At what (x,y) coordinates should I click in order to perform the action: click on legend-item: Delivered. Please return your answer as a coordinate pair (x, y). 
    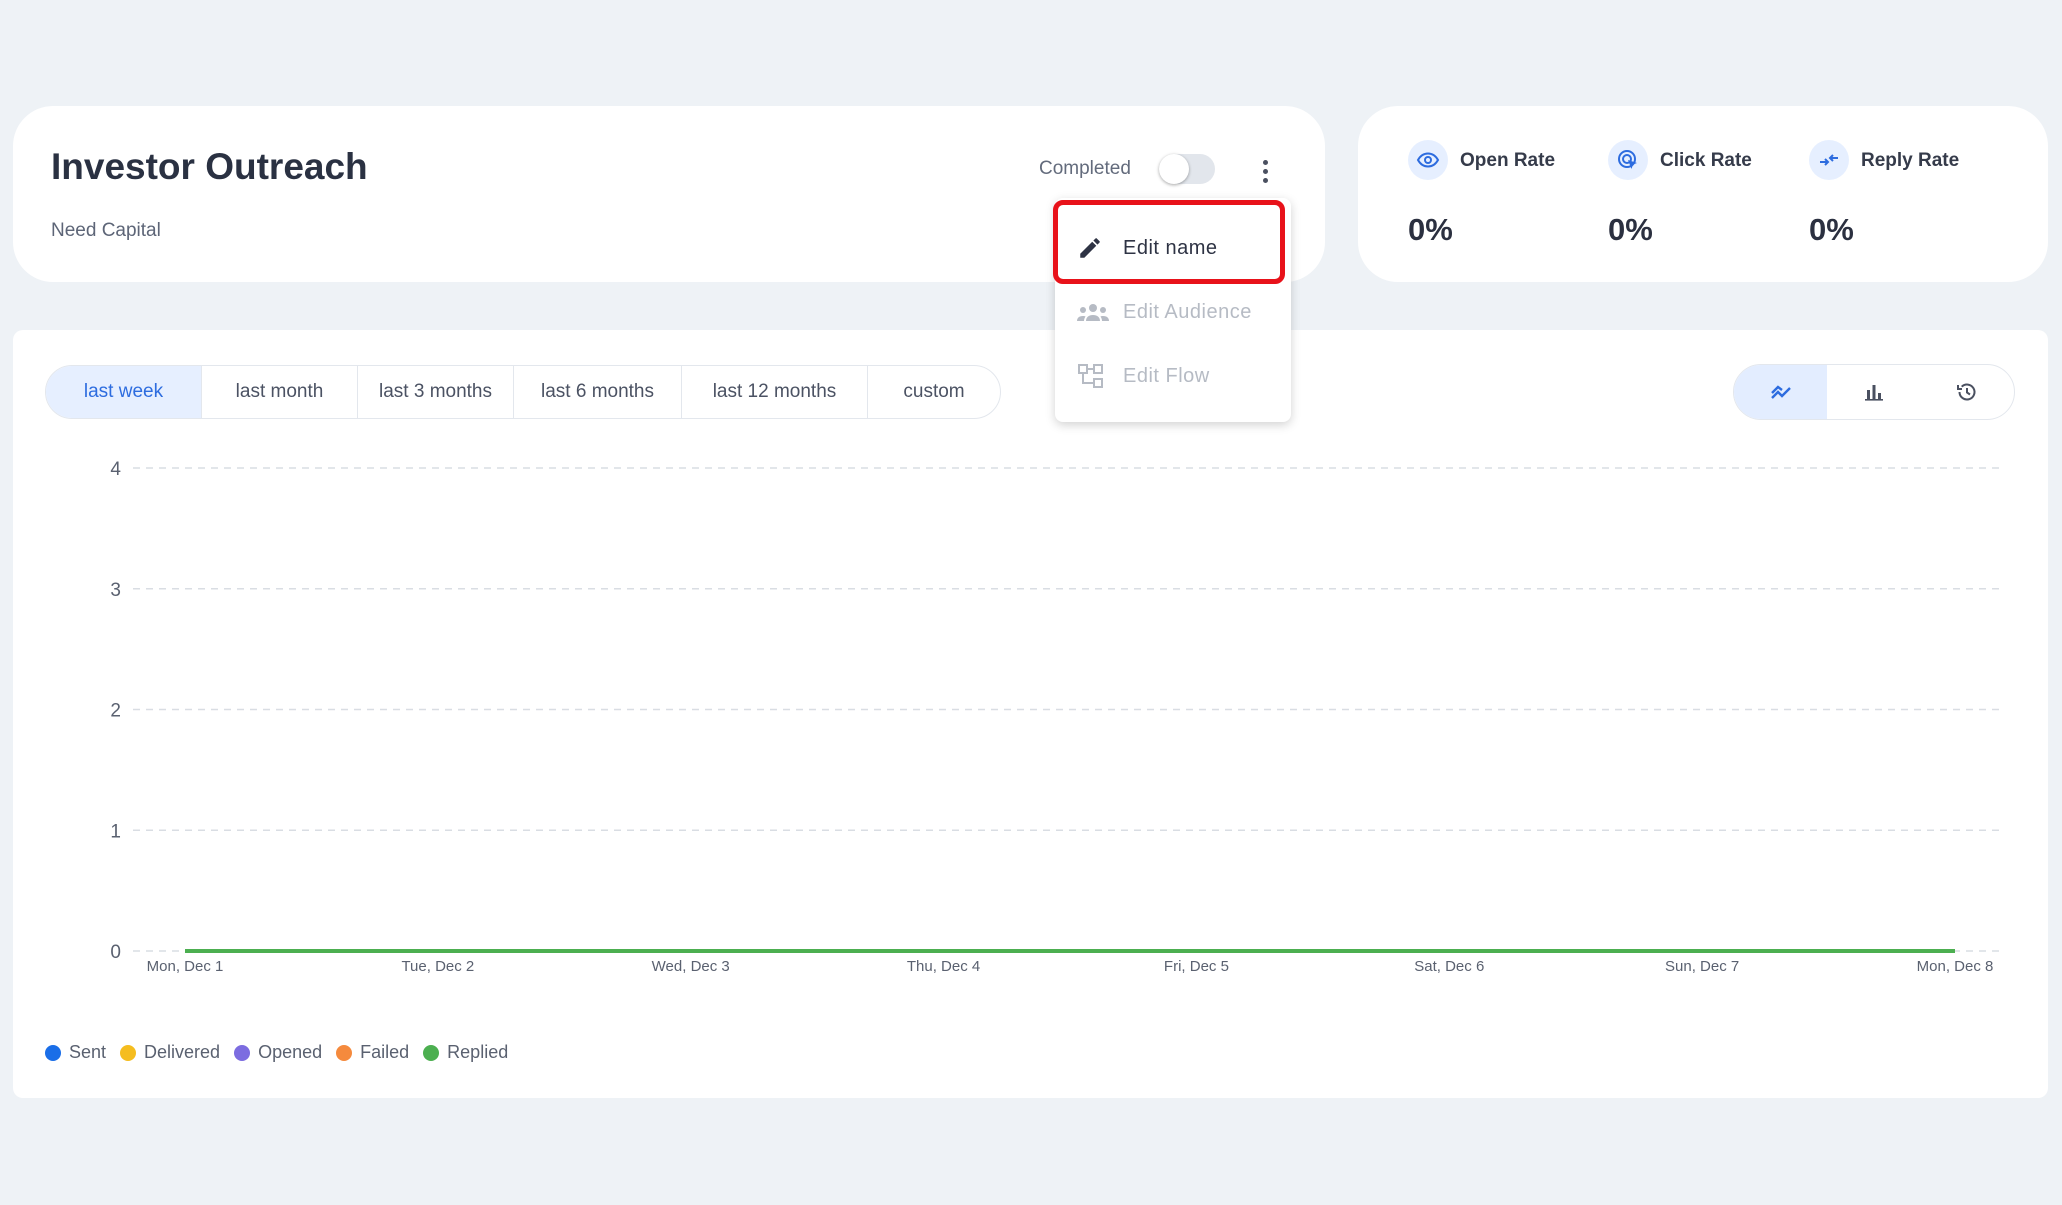
    Looking at the image, I should click on (170, 1052).